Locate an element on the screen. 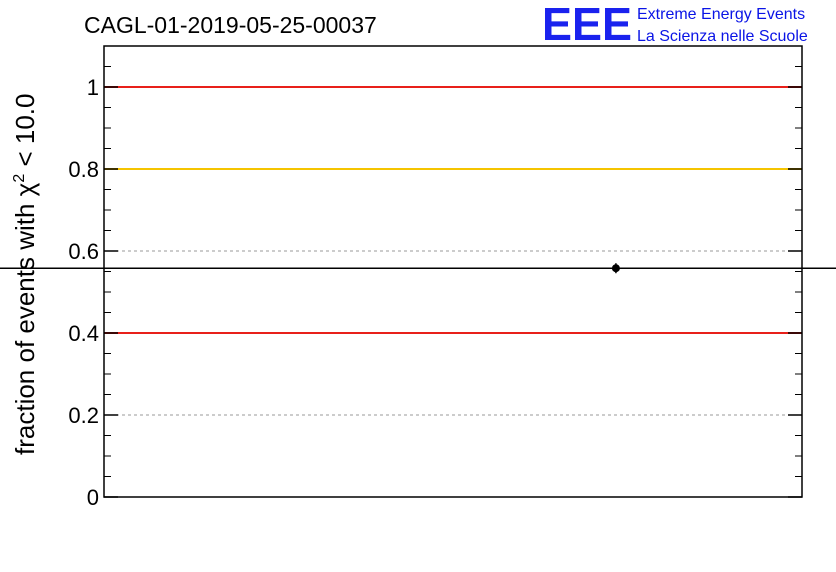  y-axis-label: fraction of events with χ2 < 10.0 is located at coordinates (25, 274).